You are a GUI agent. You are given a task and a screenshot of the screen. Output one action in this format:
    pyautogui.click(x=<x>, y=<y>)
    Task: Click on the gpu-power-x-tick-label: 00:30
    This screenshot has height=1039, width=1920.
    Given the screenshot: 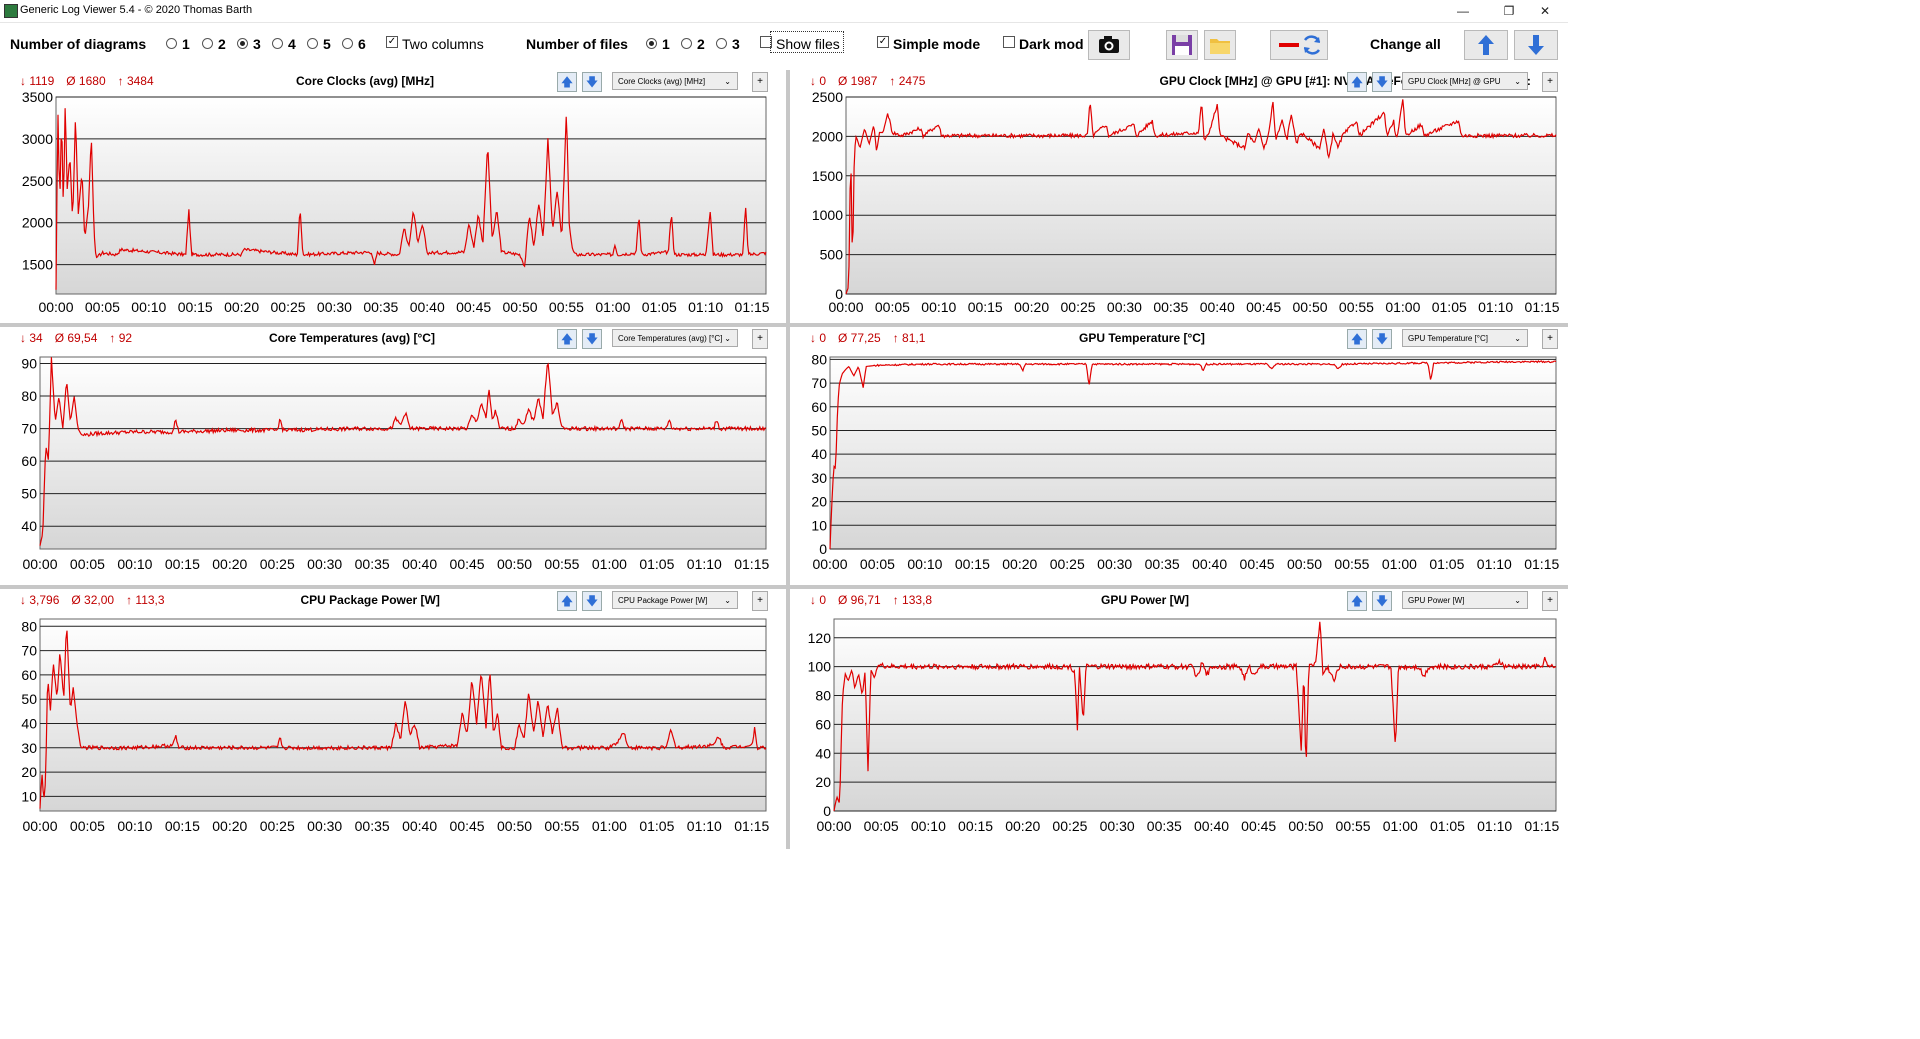 What is the action you would take?
    pyautogui.click(x=1117, y=826)
    